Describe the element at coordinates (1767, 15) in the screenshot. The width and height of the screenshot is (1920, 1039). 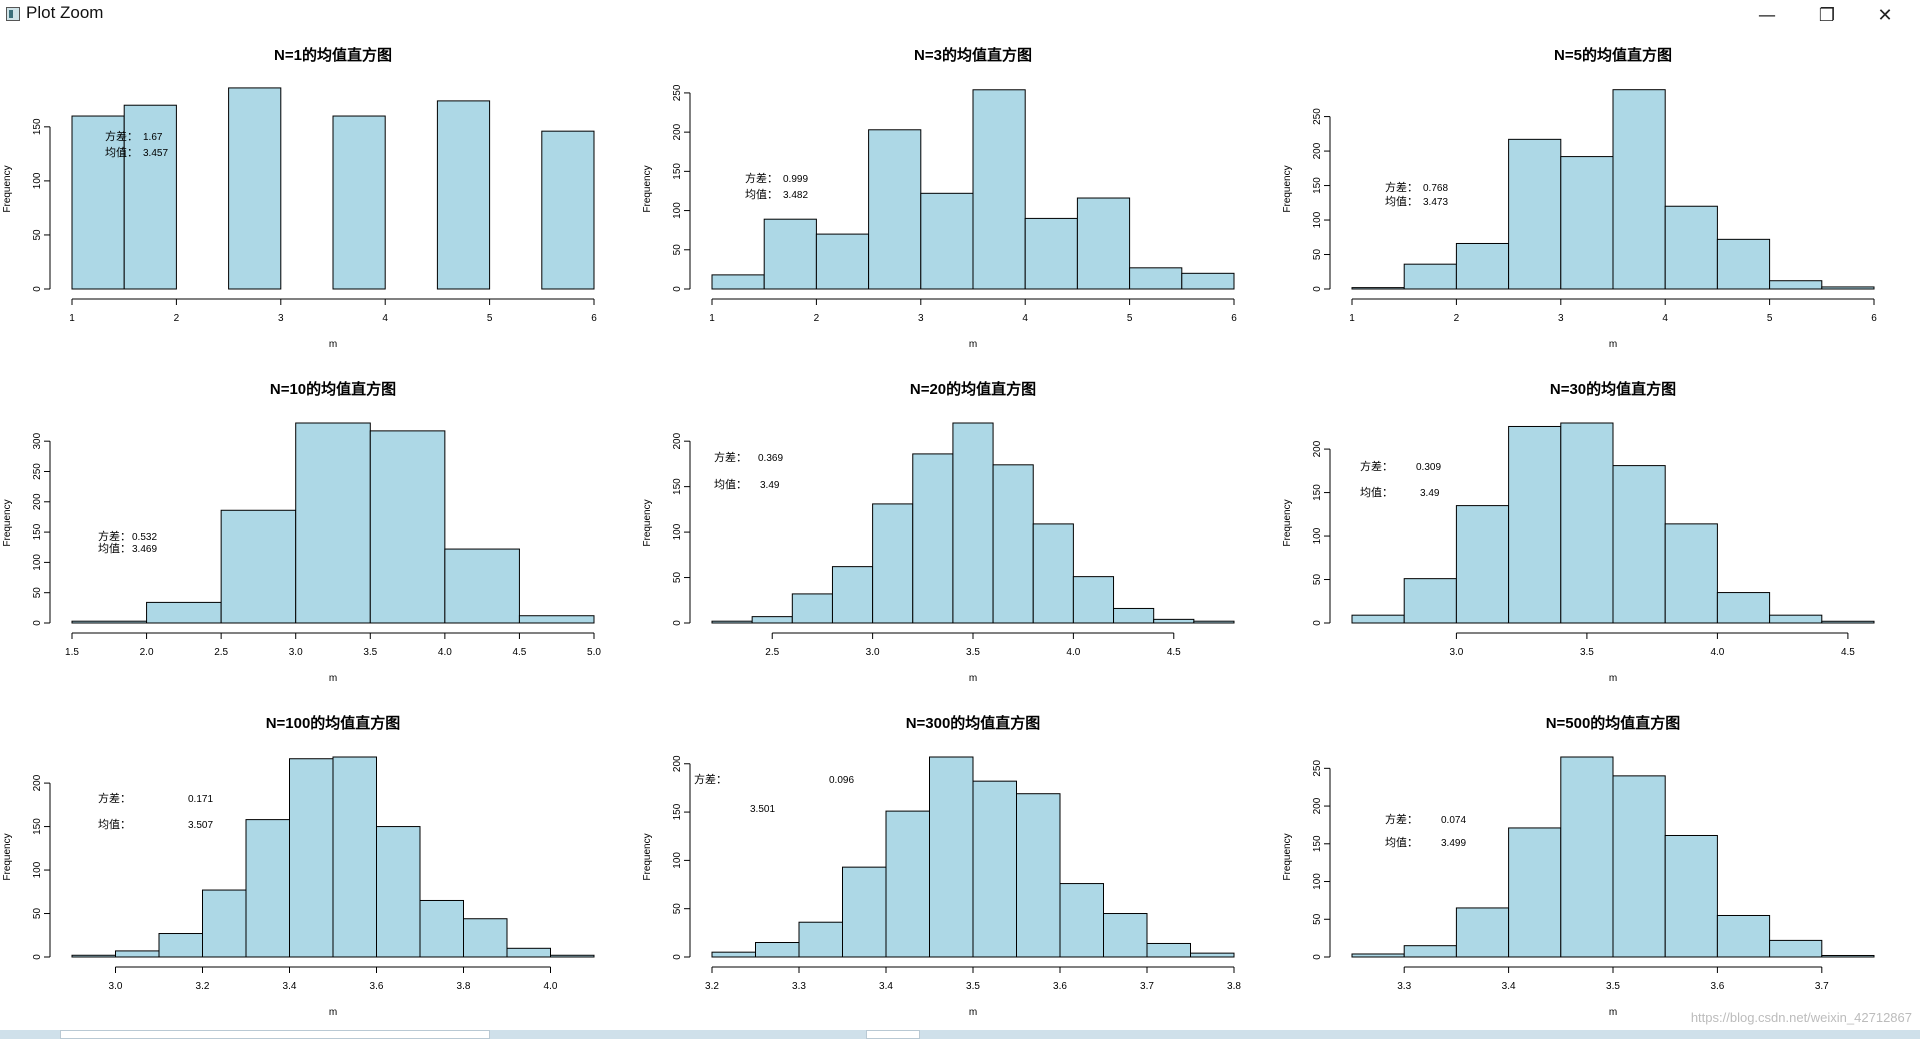
I see `minimize-button: —` at that location.